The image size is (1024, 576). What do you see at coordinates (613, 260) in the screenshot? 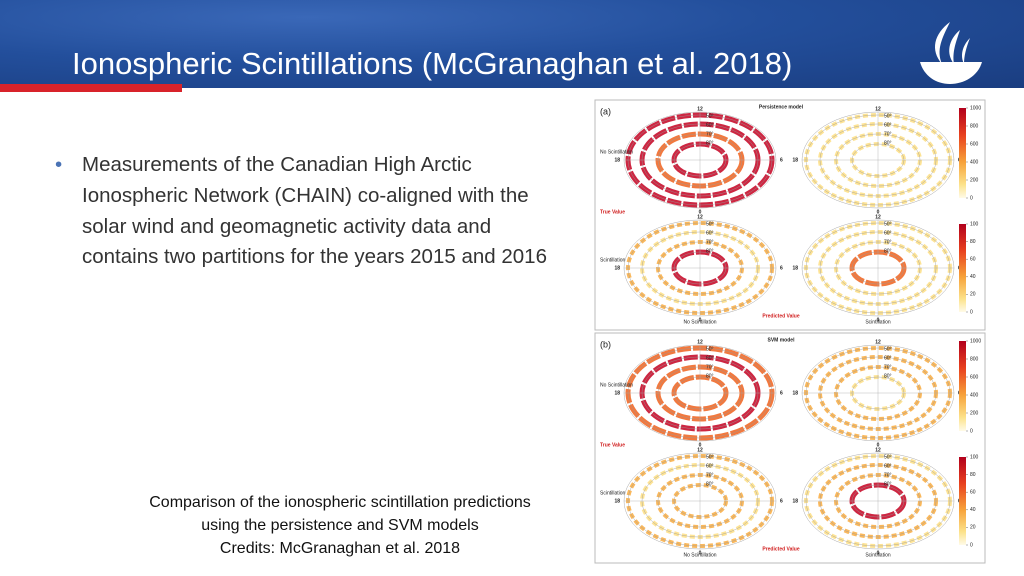
I see `row-label: Scintillation` at bounding box center [613, 260].